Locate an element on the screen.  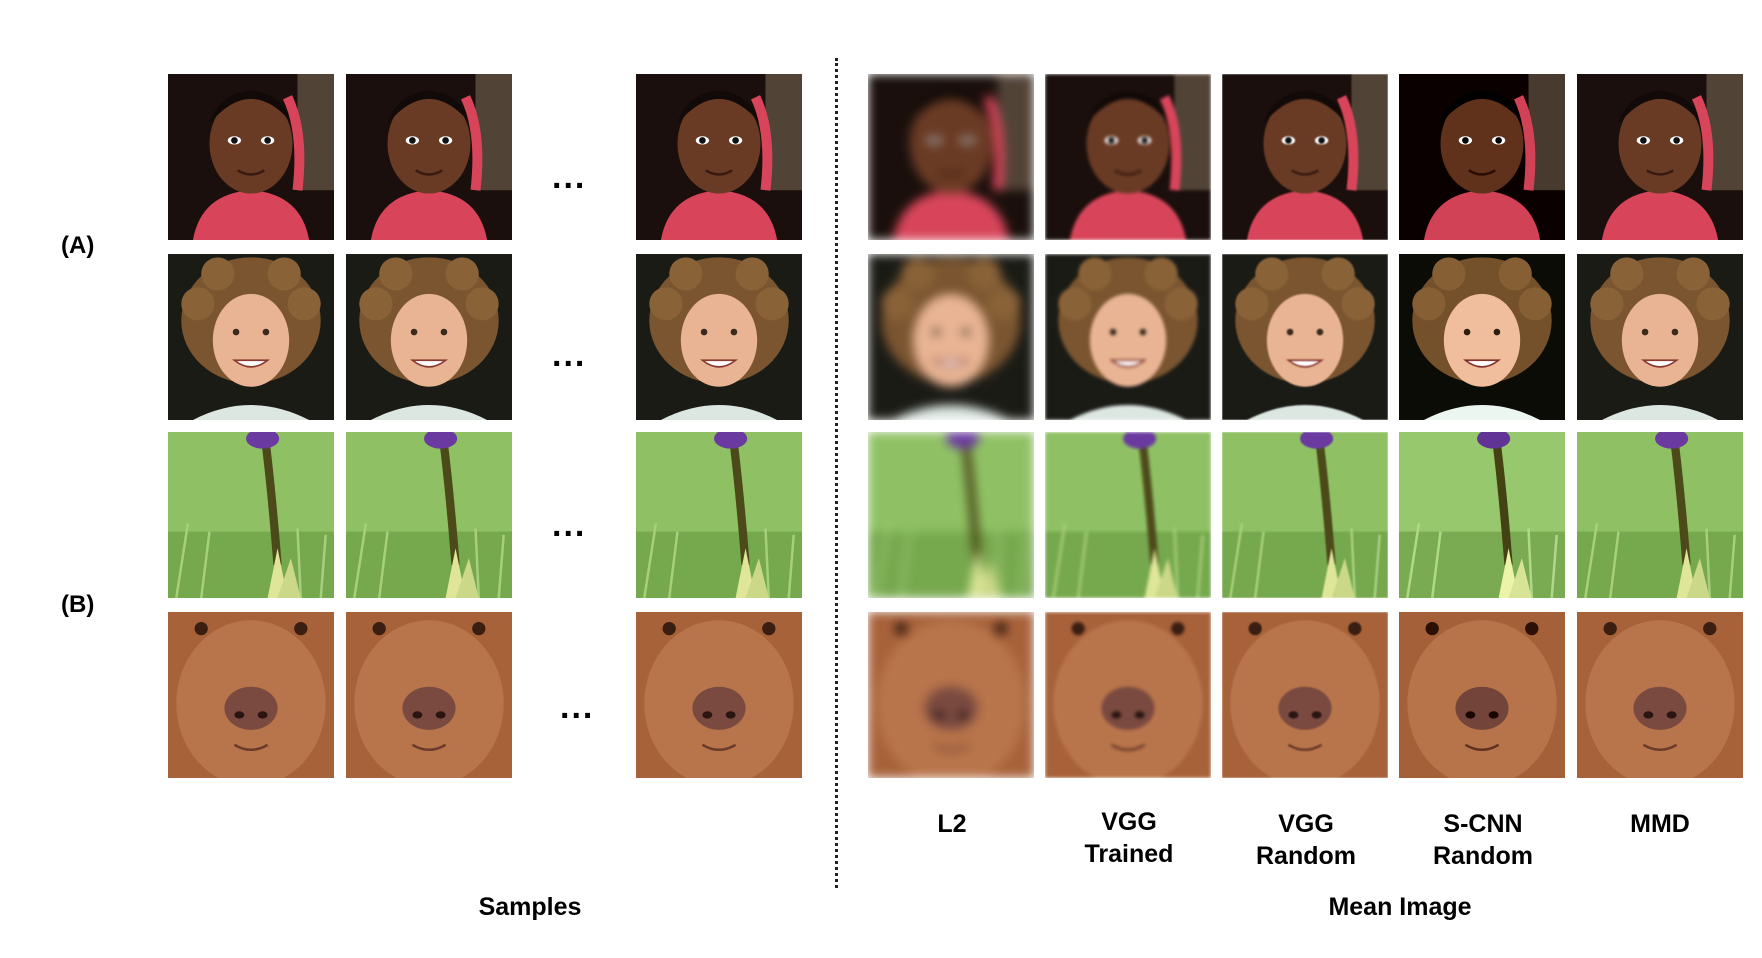
mean-image-r1-c1 is located at coordinates (951, 157).